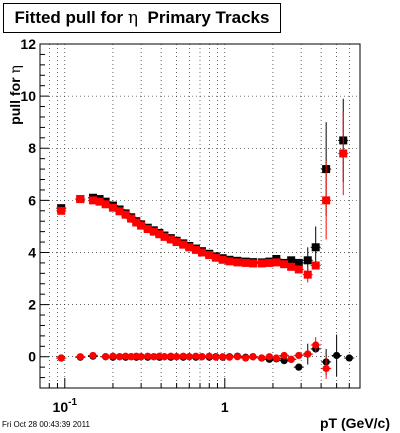  Describe the element at coordinates (16, 69) in the screenshot. I see `y-axis-label-symbol: η` at that location.